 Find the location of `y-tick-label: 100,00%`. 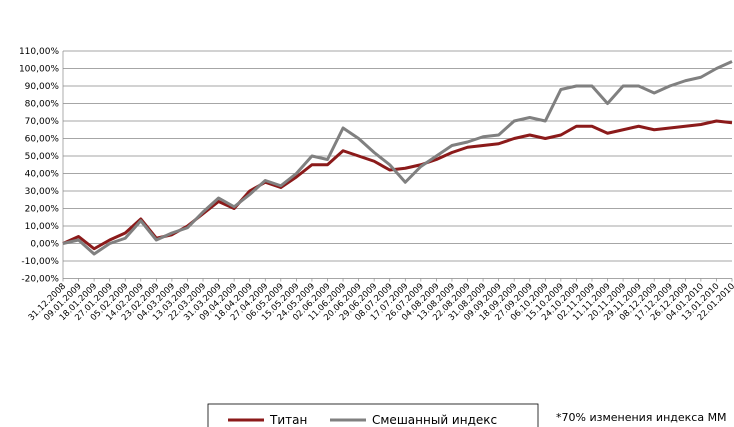

y-tick-label: 100,00% is located at coordinates (39, 70).